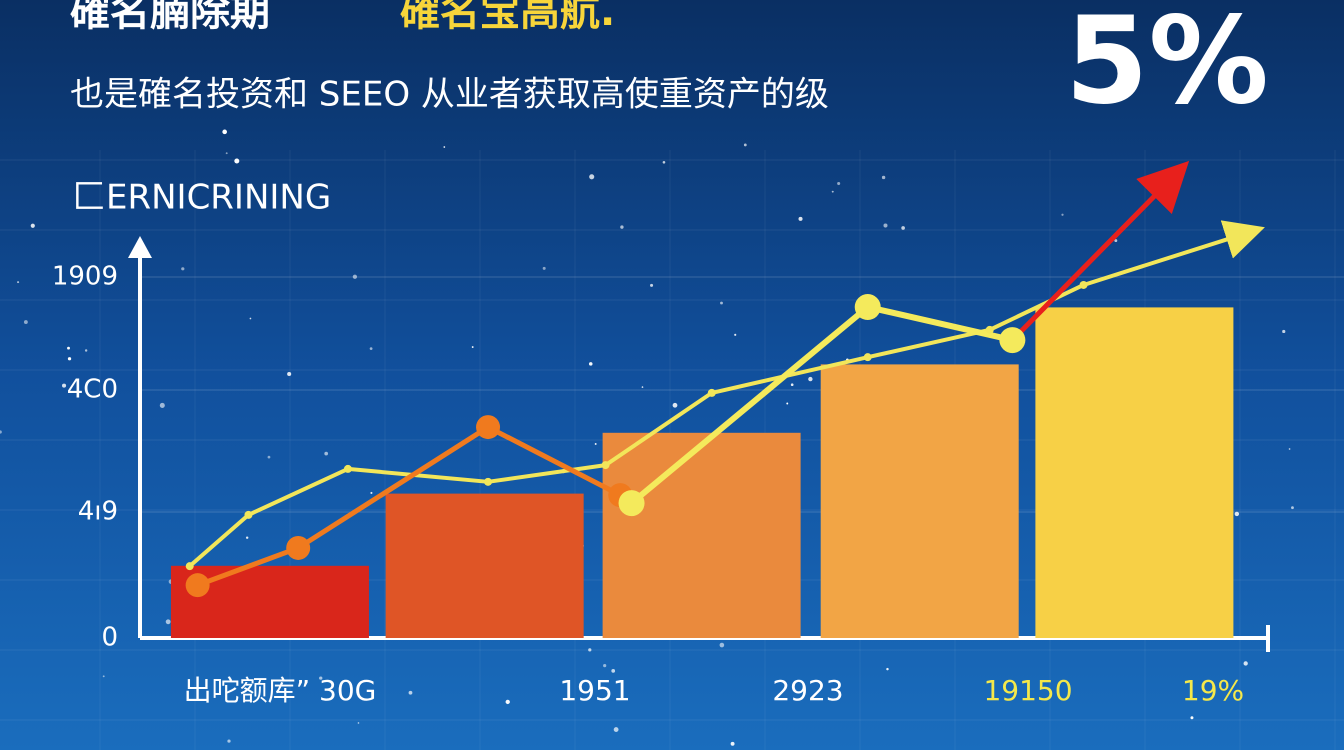 The height and width of the screenshot is (750, 1344). What do you see at coordinates (807, 690) in the screenshot?
I see `x-axis-label: 2923` at bounding box center [807, 690].